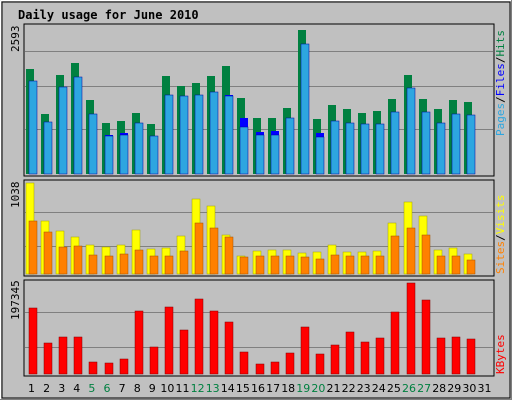 This screenshot has width=512, height=400. I want to click on x-tick-label: 4, so click(76, 388).